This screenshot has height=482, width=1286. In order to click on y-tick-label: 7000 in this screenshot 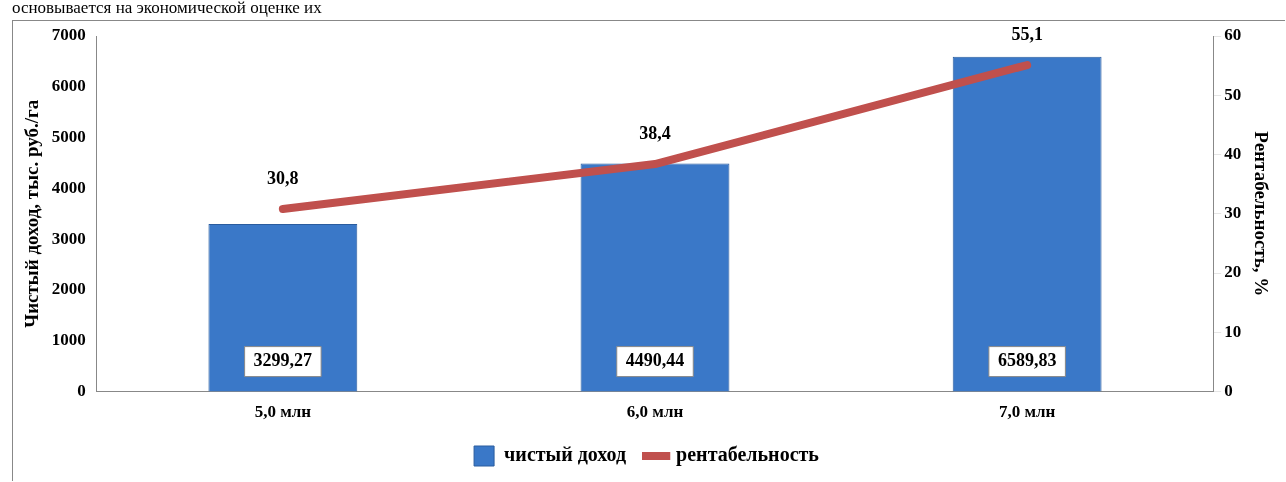, I will do `click(68, 35)`.